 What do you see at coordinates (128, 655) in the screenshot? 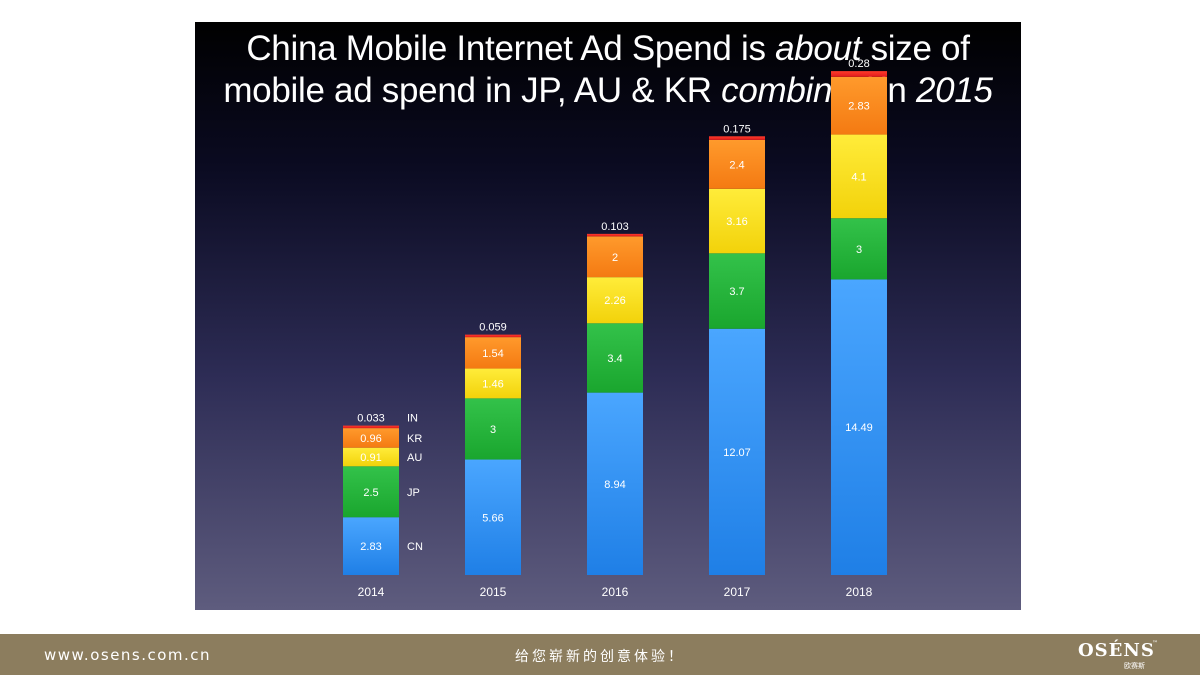
I see `website-link: www.osens.com.cn` at bounding box center [128, 655].